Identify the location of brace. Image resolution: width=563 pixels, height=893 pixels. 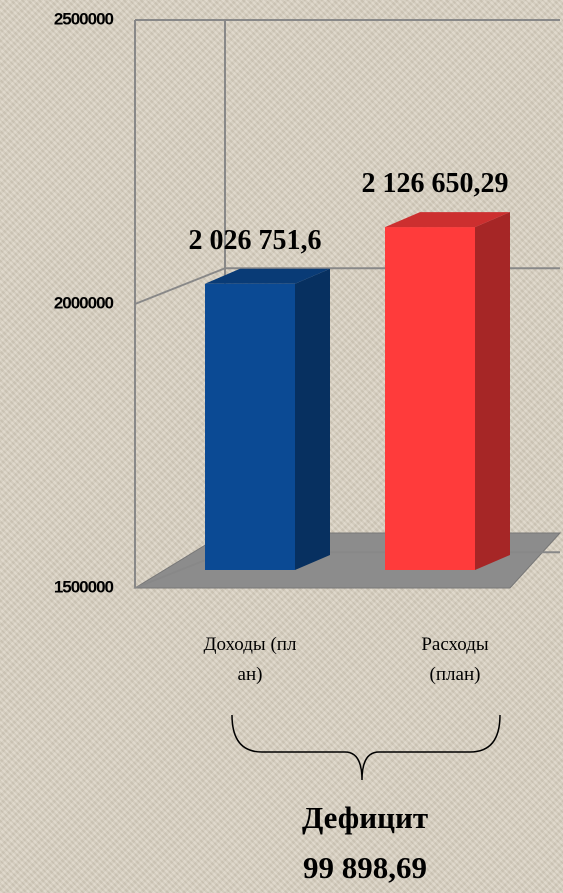
(366, 747).